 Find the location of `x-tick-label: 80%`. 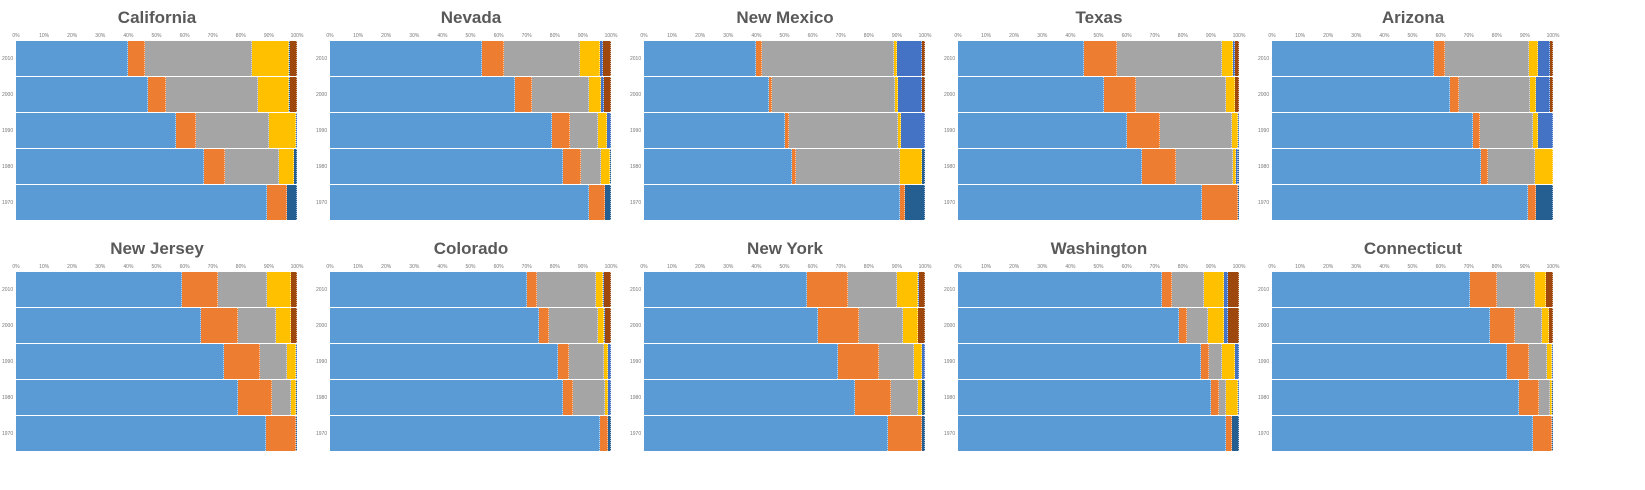

x-tick-label: 80% is located at coordinates (1182, 36).